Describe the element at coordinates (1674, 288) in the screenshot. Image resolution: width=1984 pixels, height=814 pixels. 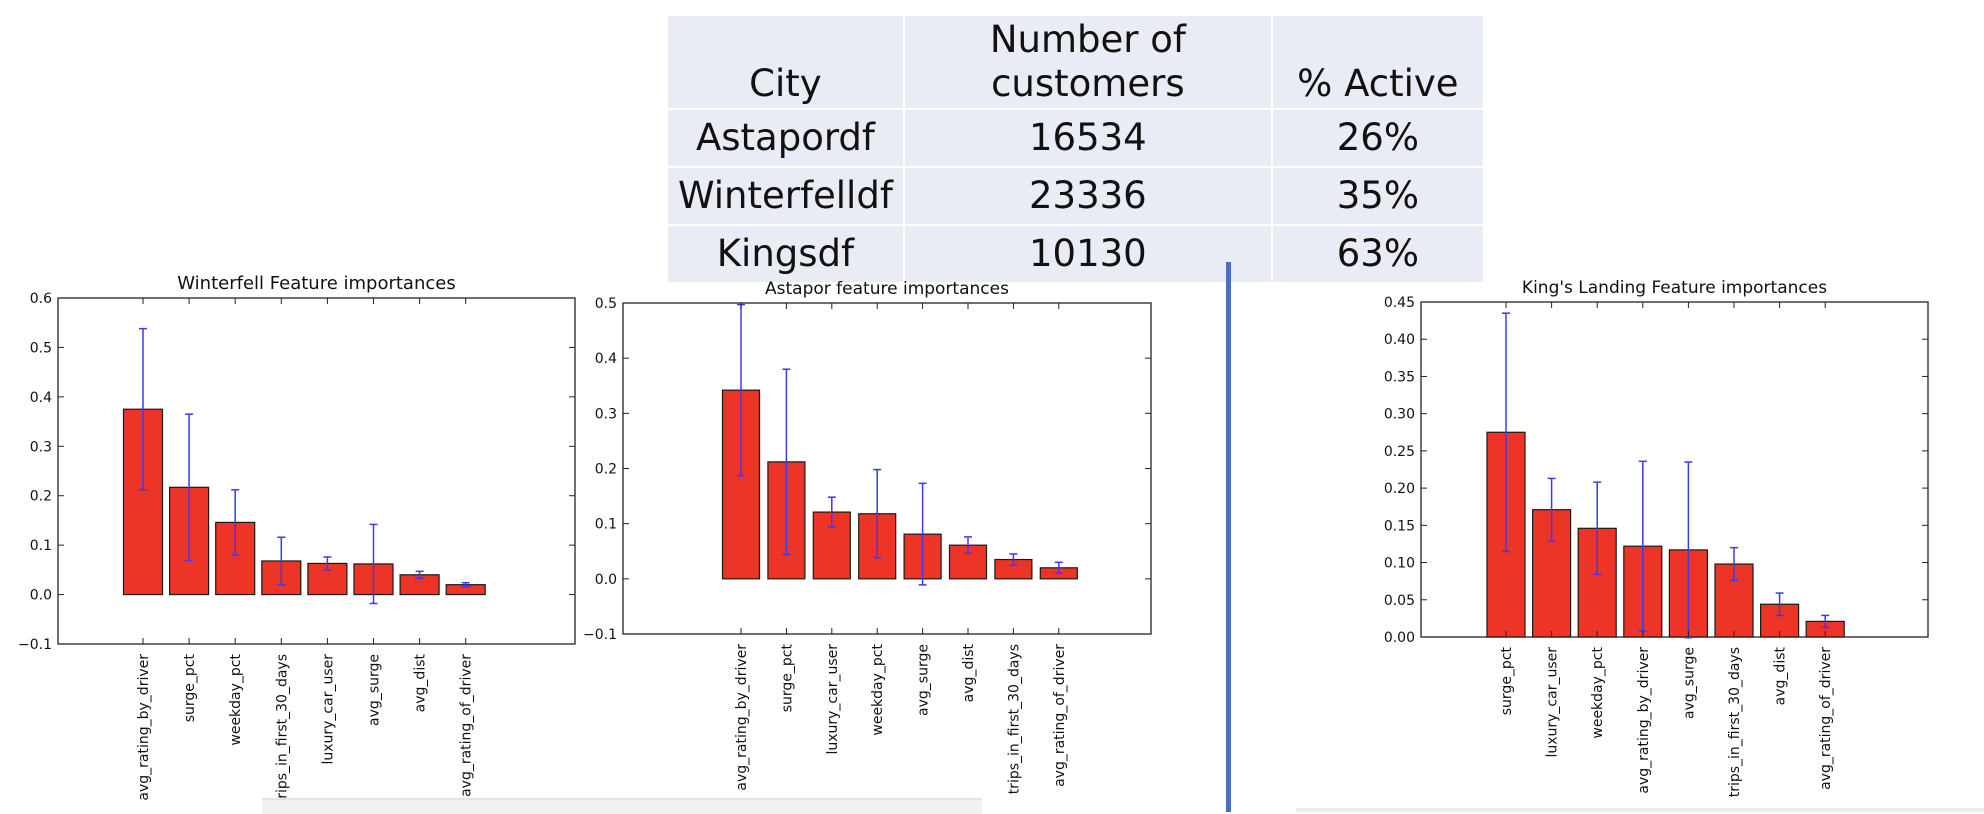
I see `chart-title: King's Landing Feature importances` at that location.